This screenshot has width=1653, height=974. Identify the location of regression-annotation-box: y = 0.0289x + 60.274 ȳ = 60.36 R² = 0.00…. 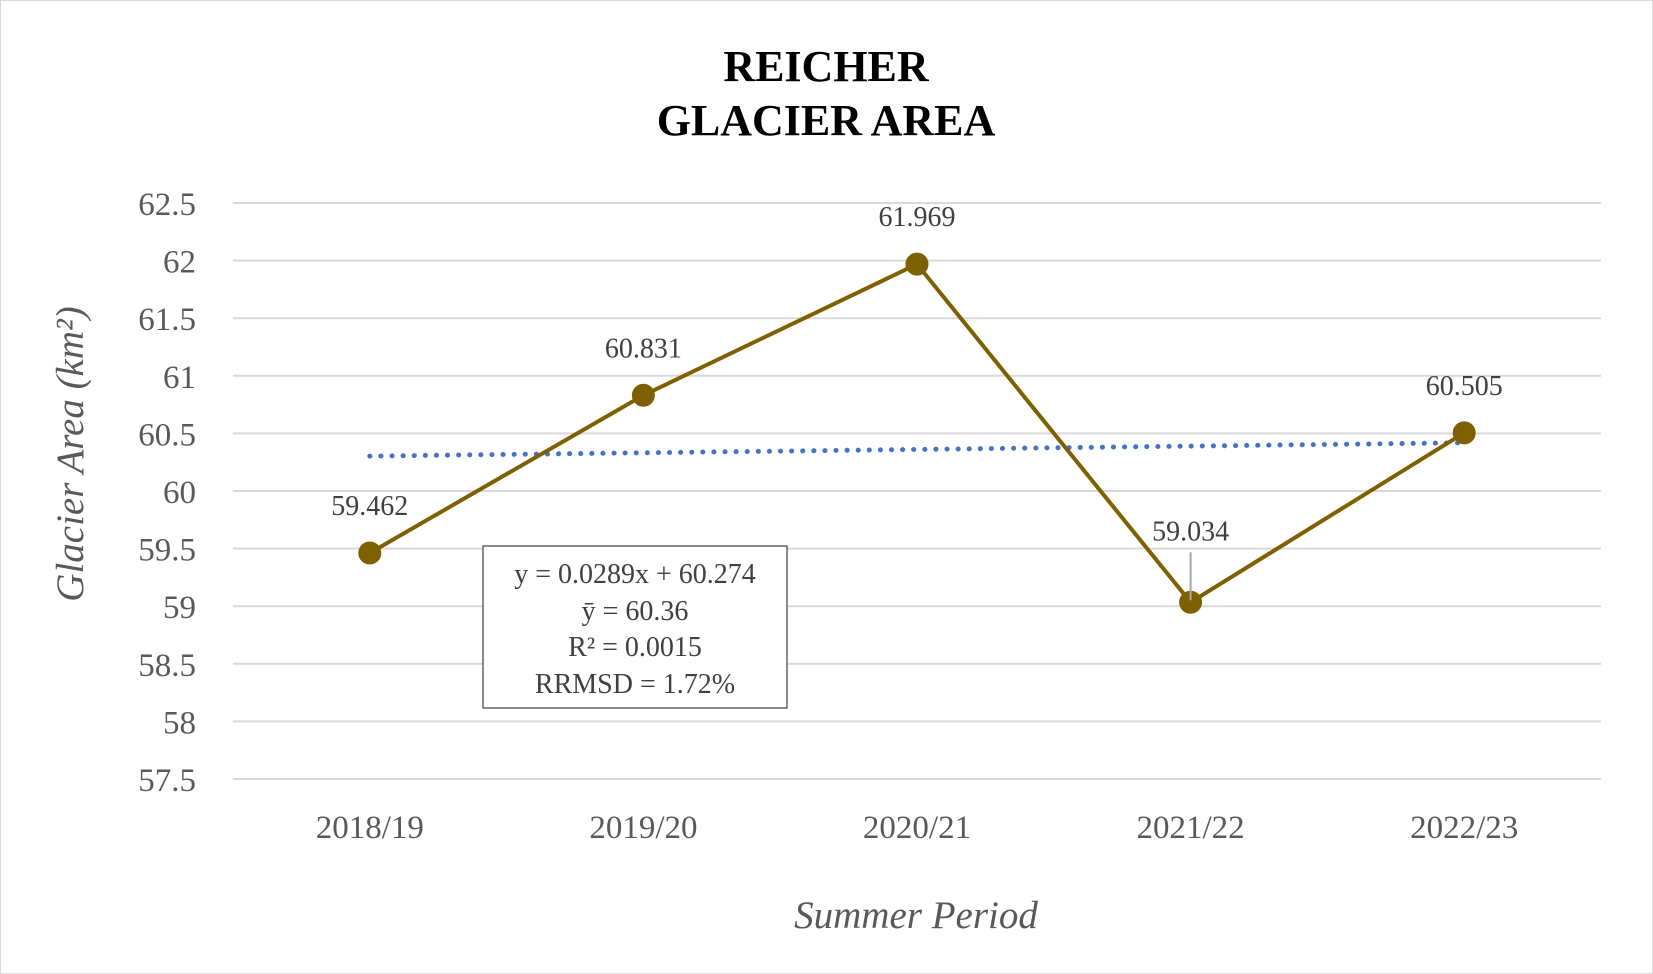
(635, 627).